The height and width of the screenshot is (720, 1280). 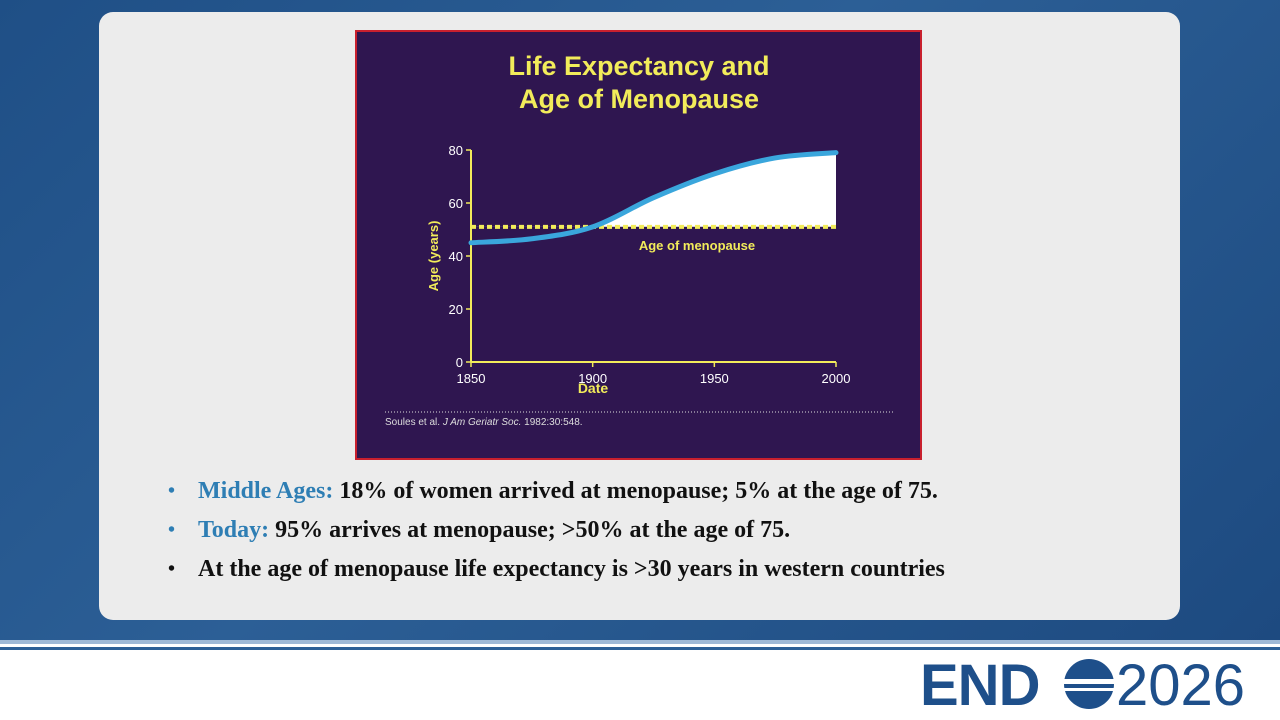 I want to click on logo-globe, so click(x=1089, y=684).